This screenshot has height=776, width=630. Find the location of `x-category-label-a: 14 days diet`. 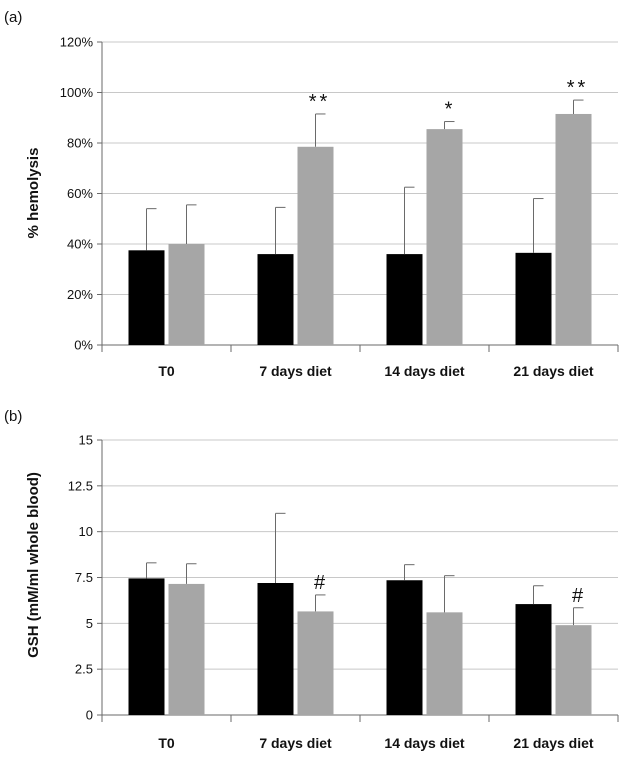

x-category-label-a: 14 days diet is located at coordinates (424, 371).